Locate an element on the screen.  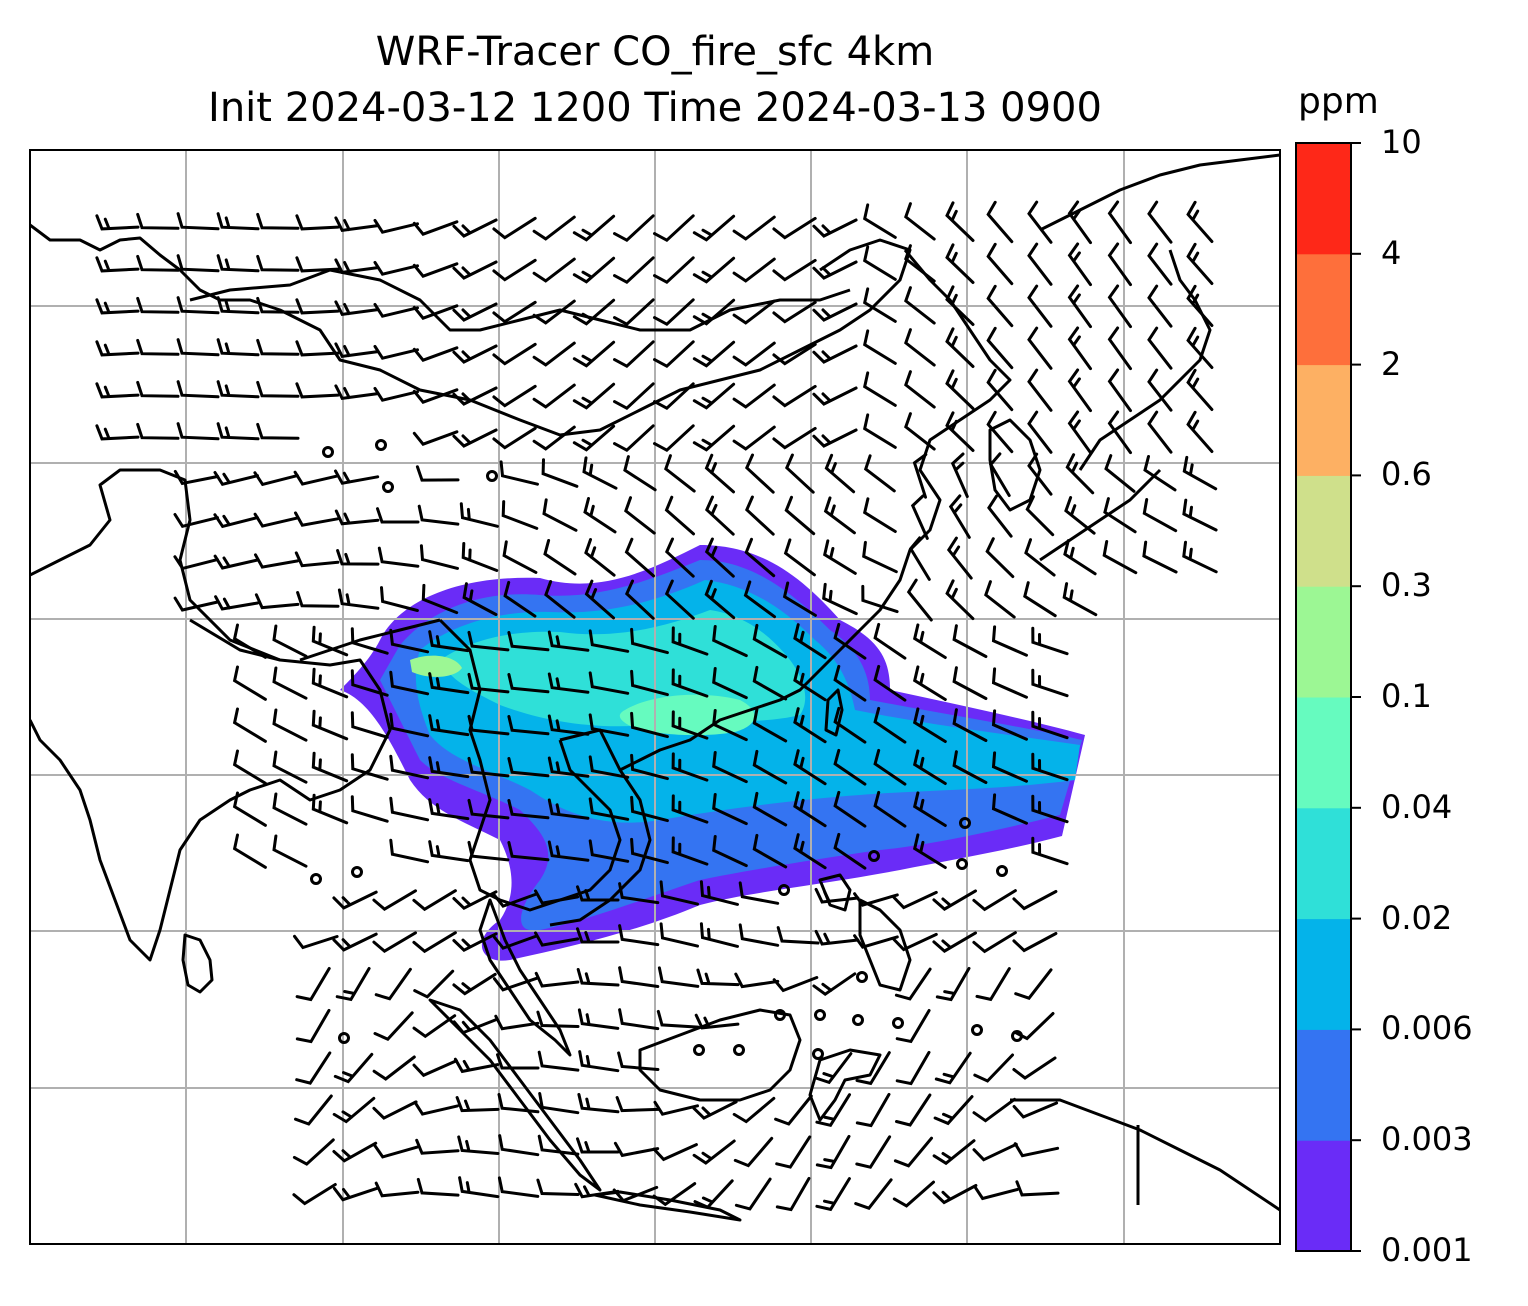
coastline-new-guinea is located at coordinates (1145, 1155).